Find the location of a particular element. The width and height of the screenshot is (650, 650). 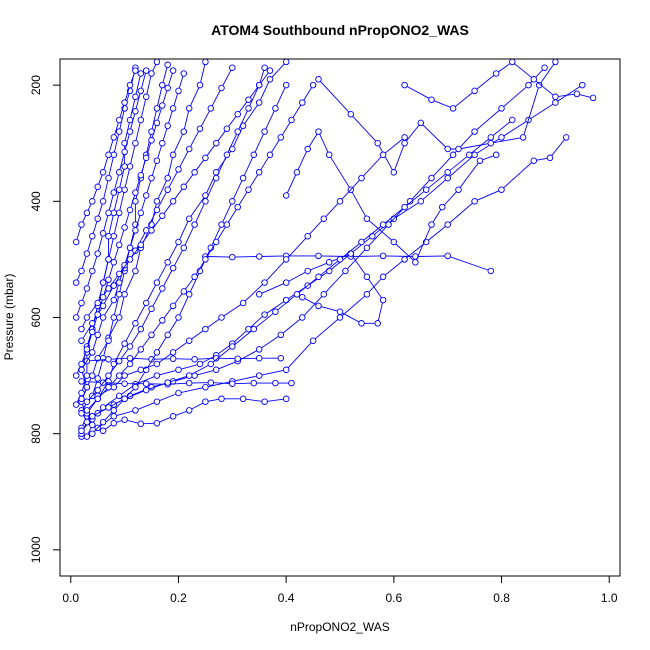

y-tick-label: 1000 is located at coordinates (36, 549).